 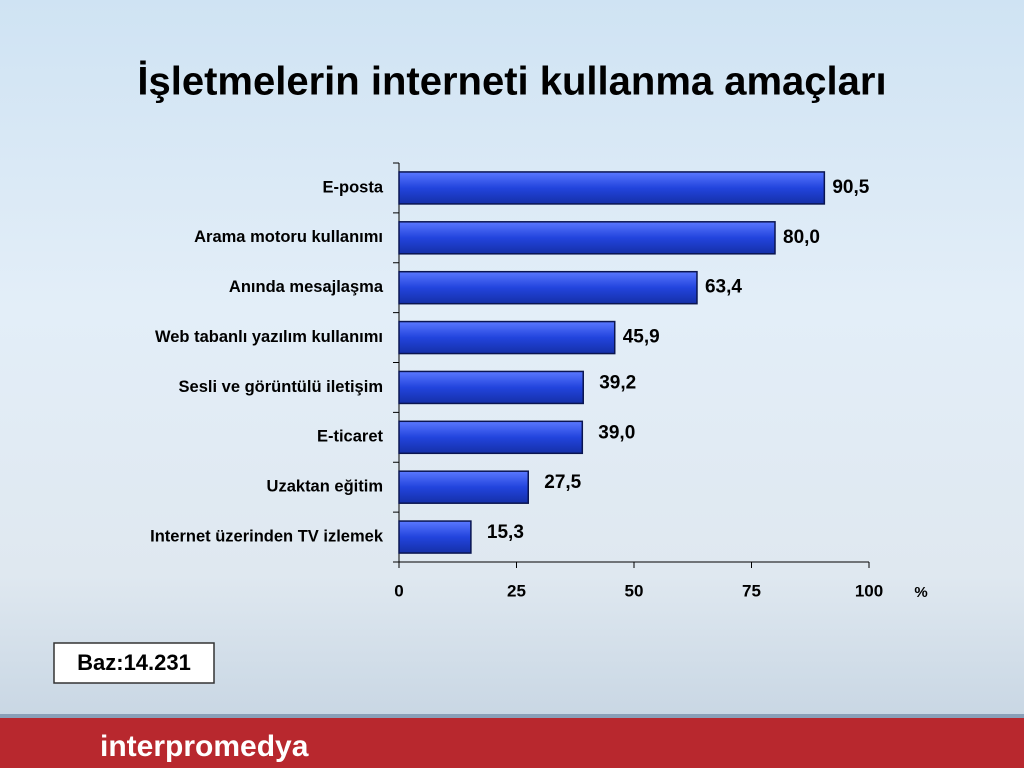 What do you see at coordinates (801, 237) in the screenshot?
I see `value-label: 80,0` at bounding box center [801, 237].